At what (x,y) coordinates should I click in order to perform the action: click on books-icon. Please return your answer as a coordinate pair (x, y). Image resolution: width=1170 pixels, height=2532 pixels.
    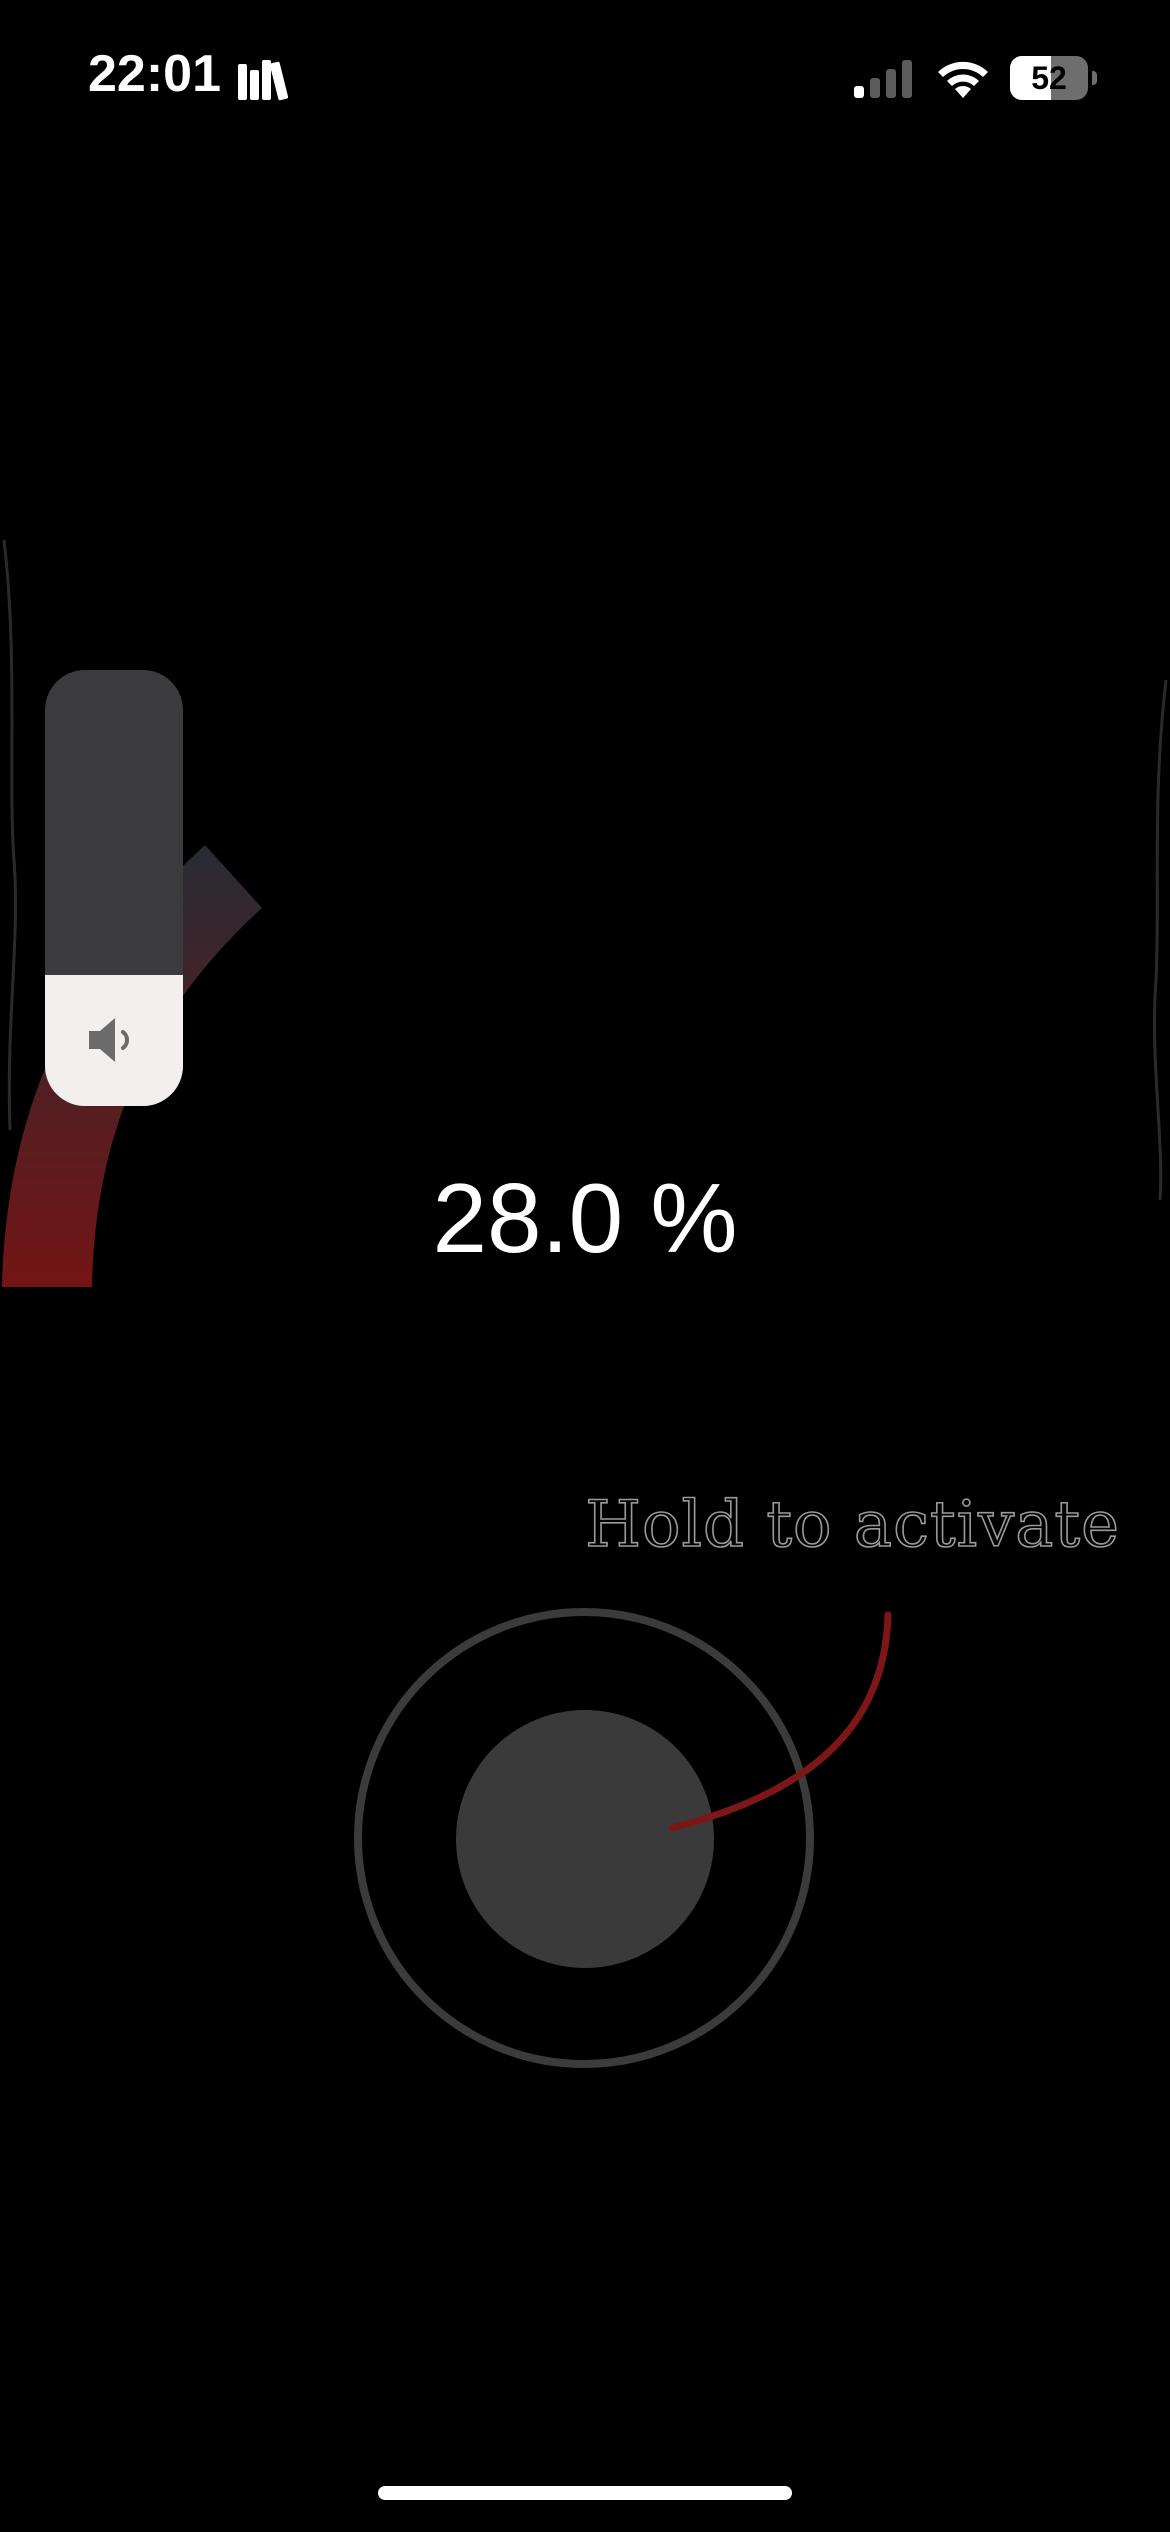
    Looking at the image, I should click on (263, 80).